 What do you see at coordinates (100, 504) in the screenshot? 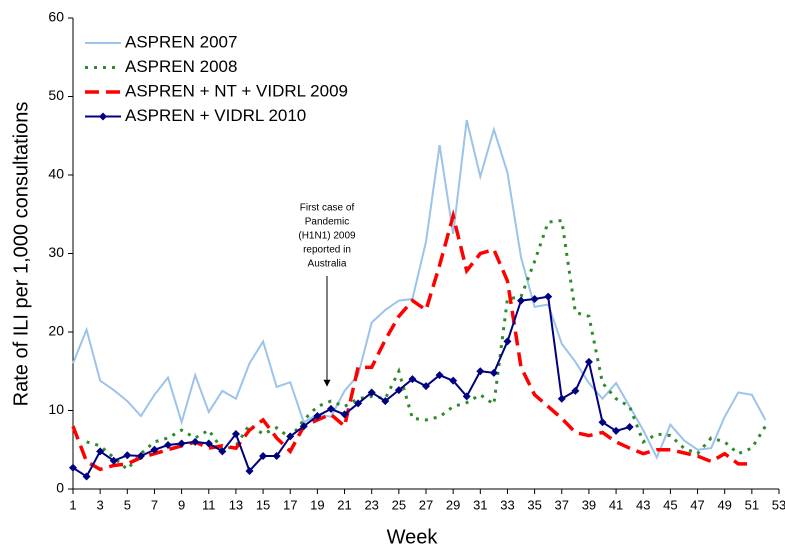
I see `x-tick-label: 3` at bounding box center [100, 504].